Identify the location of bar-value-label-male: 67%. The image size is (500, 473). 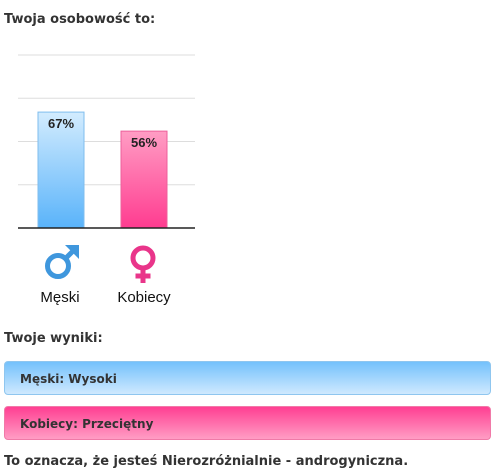
(61, 123).